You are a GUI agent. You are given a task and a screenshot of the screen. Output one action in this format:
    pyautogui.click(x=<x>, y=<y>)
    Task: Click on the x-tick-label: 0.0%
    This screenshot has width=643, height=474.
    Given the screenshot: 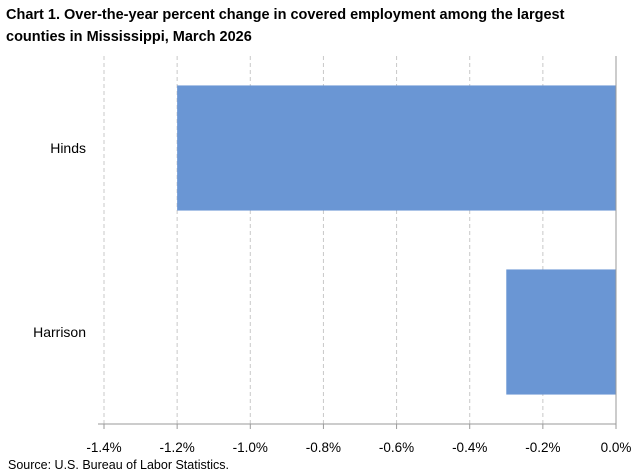 What is the action you would take?
    pyautogui.click(x=616, y=447)
    